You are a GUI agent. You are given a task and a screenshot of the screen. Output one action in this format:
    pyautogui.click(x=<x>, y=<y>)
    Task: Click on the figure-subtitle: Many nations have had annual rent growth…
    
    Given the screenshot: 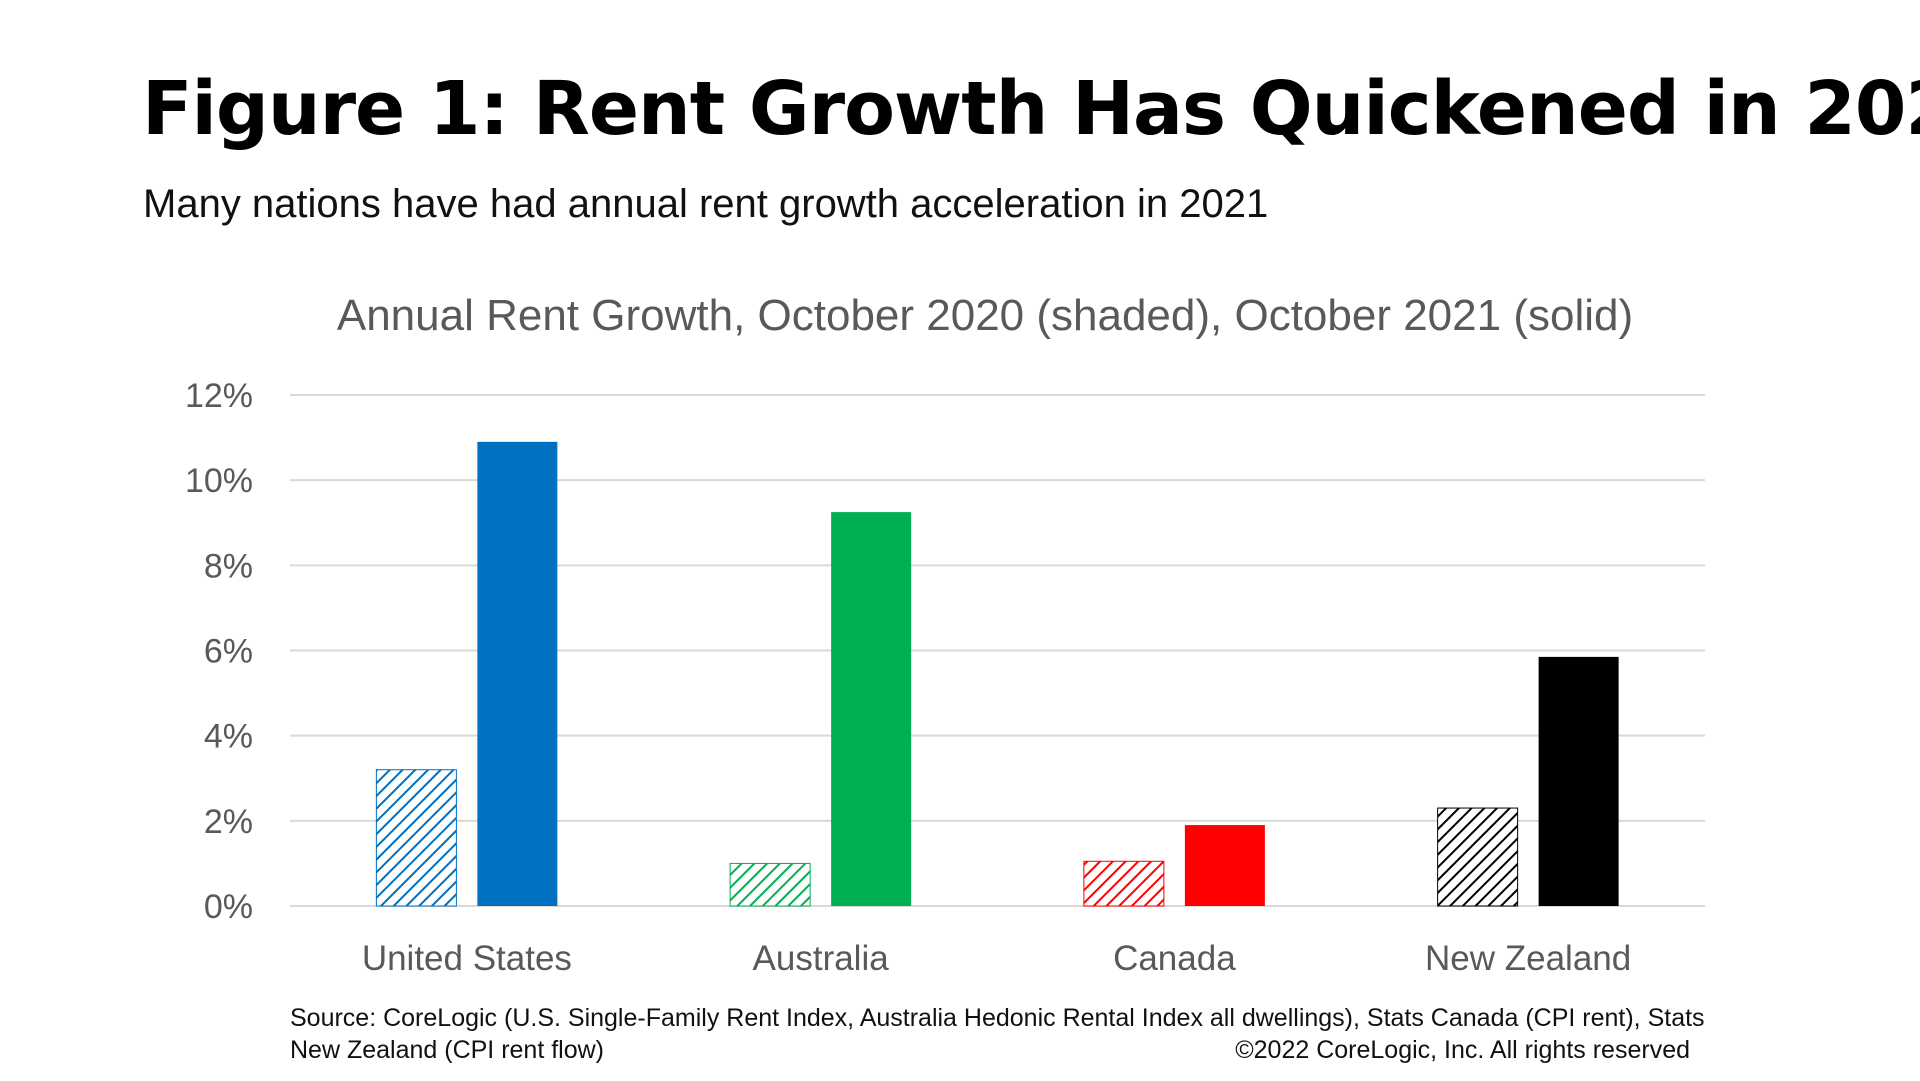 What is the action you would take?
    pyautogui.click(x=706, y=204)
    